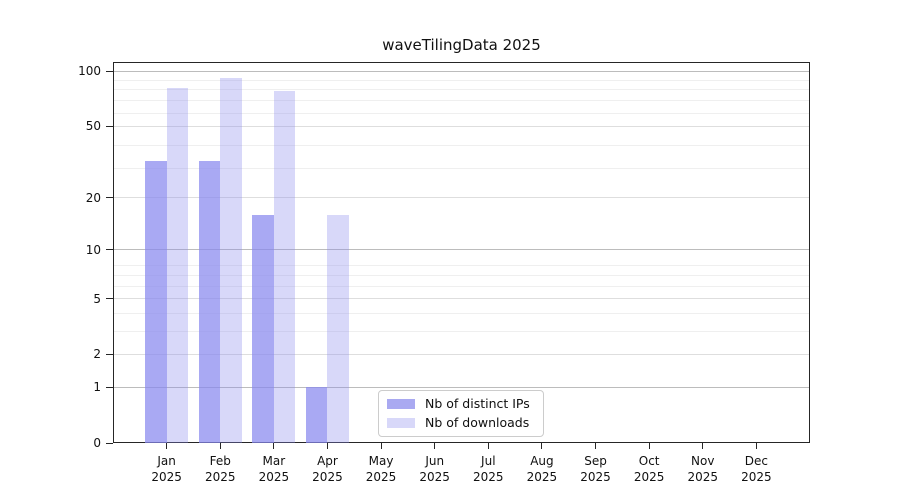 Image resolution: width=900 pixels, height=500 pixels. I want to click on legend-swatch-distinct-ips, so click(401, 404).